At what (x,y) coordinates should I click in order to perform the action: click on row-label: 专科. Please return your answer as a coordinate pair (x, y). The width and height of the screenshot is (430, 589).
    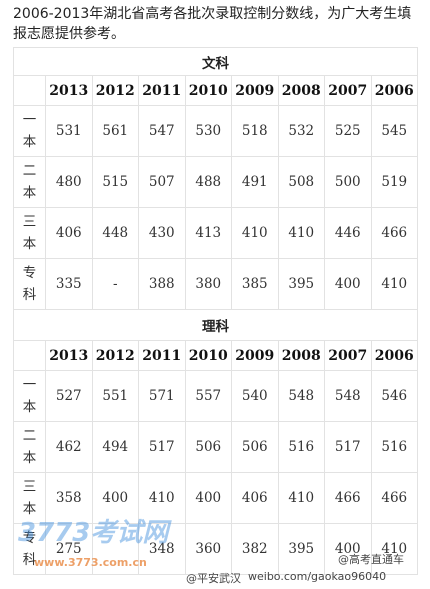
    Looking at the image, I should click on (29, 549).